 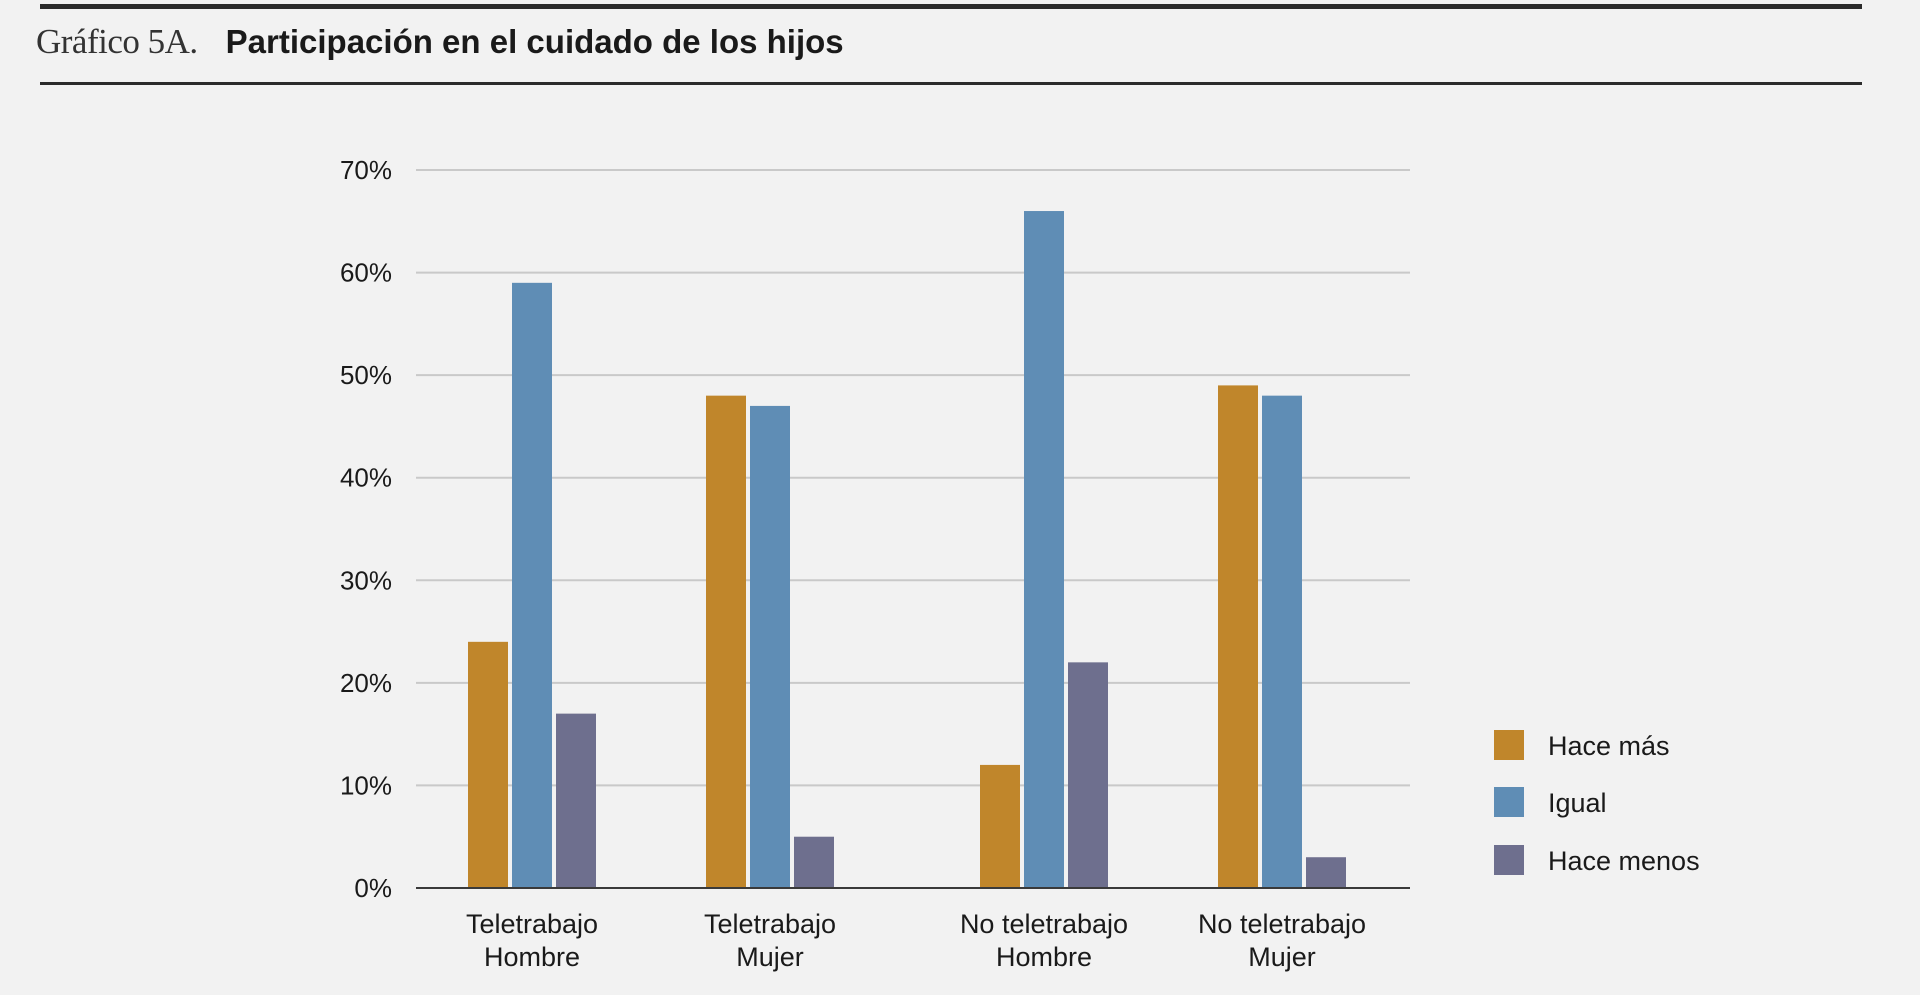 What do you see at coordinates (366, 273) in the screenshot?
I see `y-tick-label: 60%` at bounding box center [366, 273].